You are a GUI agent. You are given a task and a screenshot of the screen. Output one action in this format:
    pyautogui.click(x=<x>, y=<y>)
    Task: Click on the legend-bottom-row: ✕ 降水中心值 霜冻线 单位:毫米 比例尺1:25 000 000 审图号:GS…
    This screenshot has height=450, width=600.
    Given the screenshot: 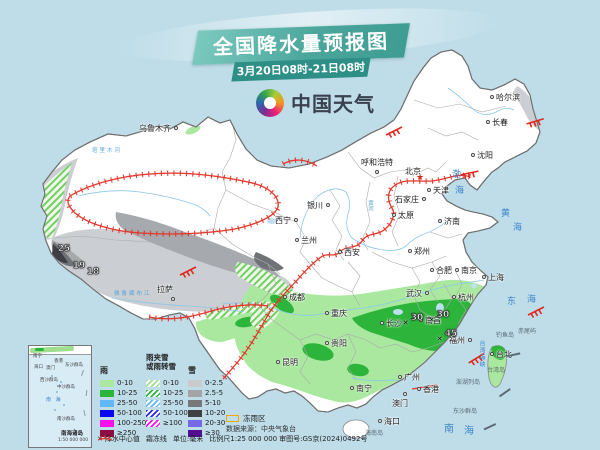 What is the action you would take?
    pyautogui.click(x=232, y=439)
    